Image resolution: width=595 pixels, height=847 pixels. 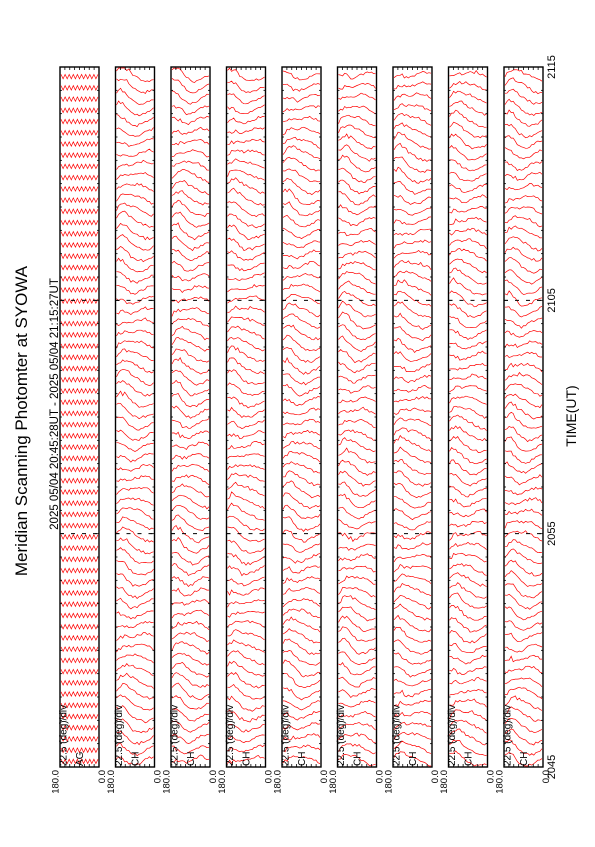 What do you see at coordinates (135, 430) in the screenshot?
I see `panel-2: 180.0 0.0 CH 22.5 (deg)/div` at bounding box center [135, 430].